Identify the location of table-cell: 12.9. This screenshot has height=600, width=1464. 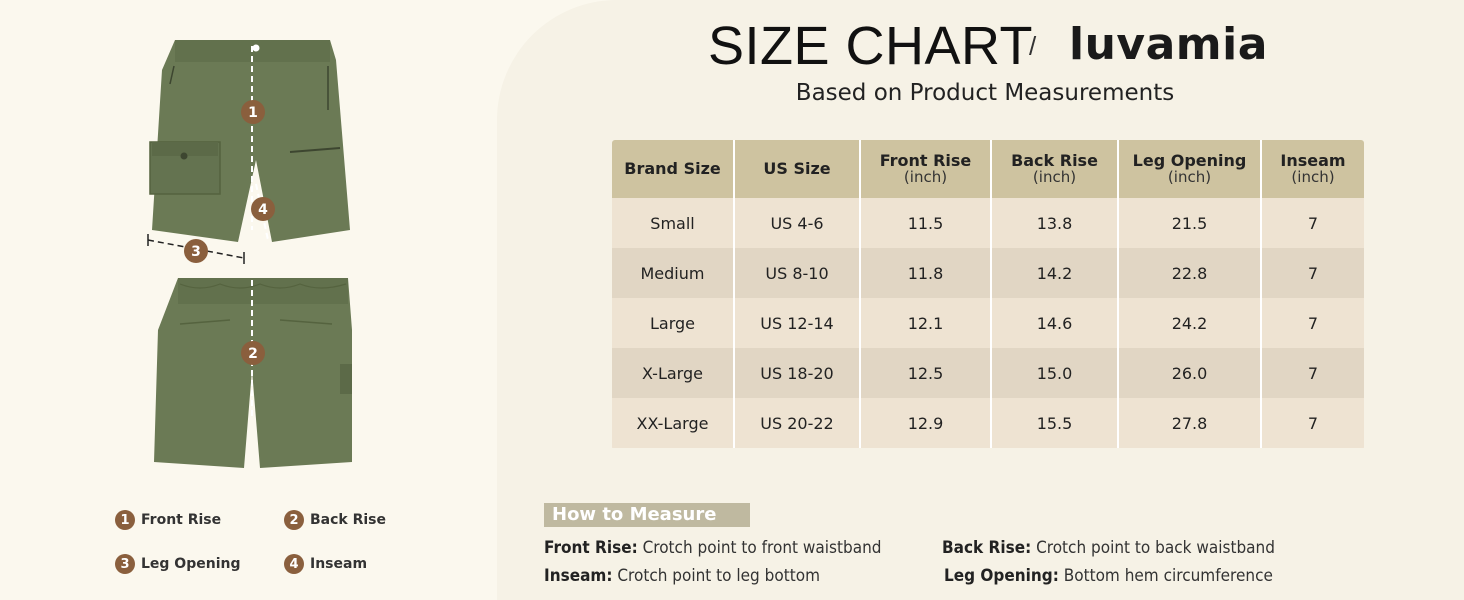
(926, 423).